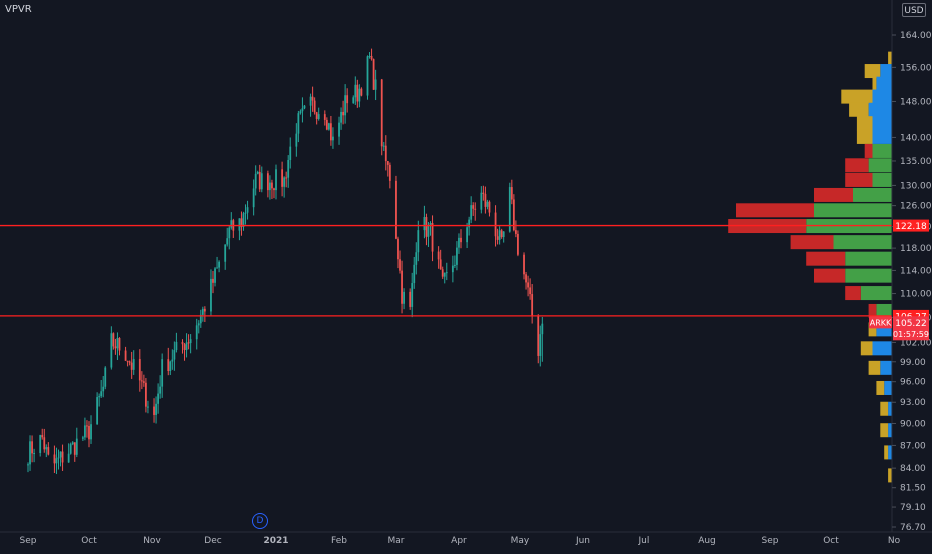 This screenshot has width=932, height=554. I want to click on interval-badge: D, so click(260, 521).